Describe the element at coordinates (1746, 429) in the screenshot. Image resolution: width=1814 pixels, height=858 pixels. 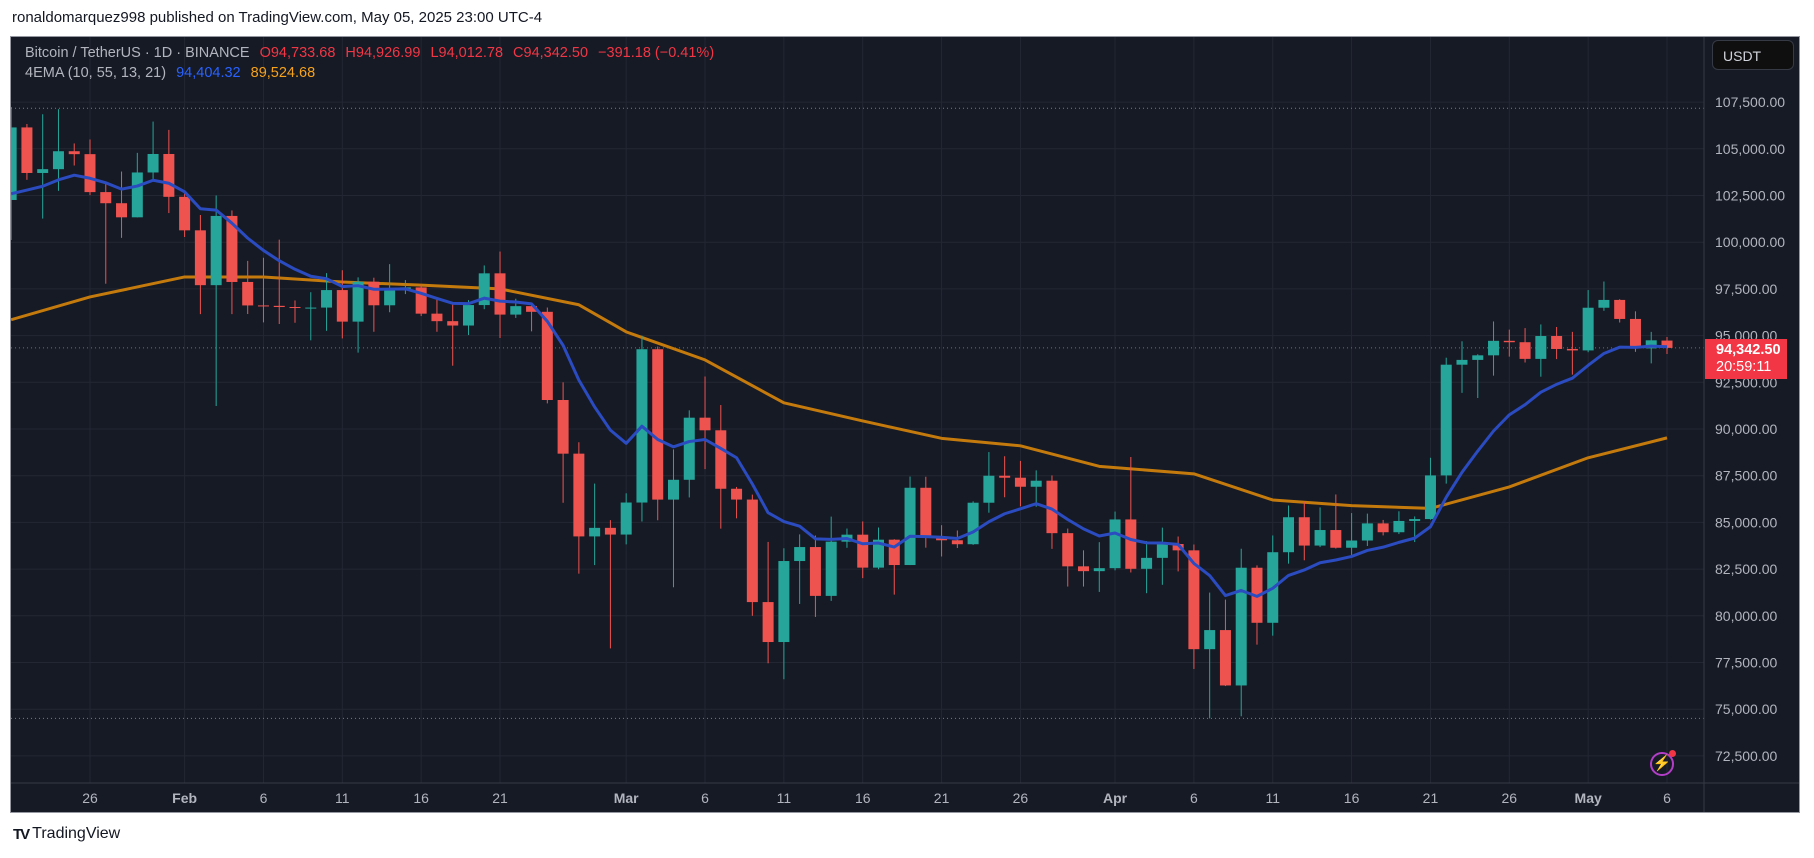
I see `price-tick-label: 90,000.00` at that location.